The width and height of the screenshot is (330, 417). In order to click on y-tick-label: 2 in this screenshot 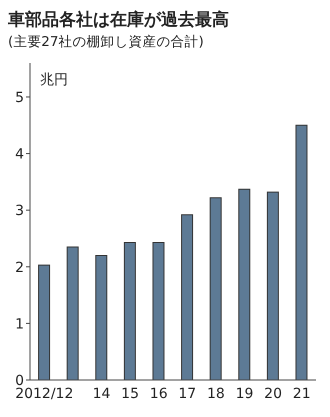, I will do `click(19, 268)`.